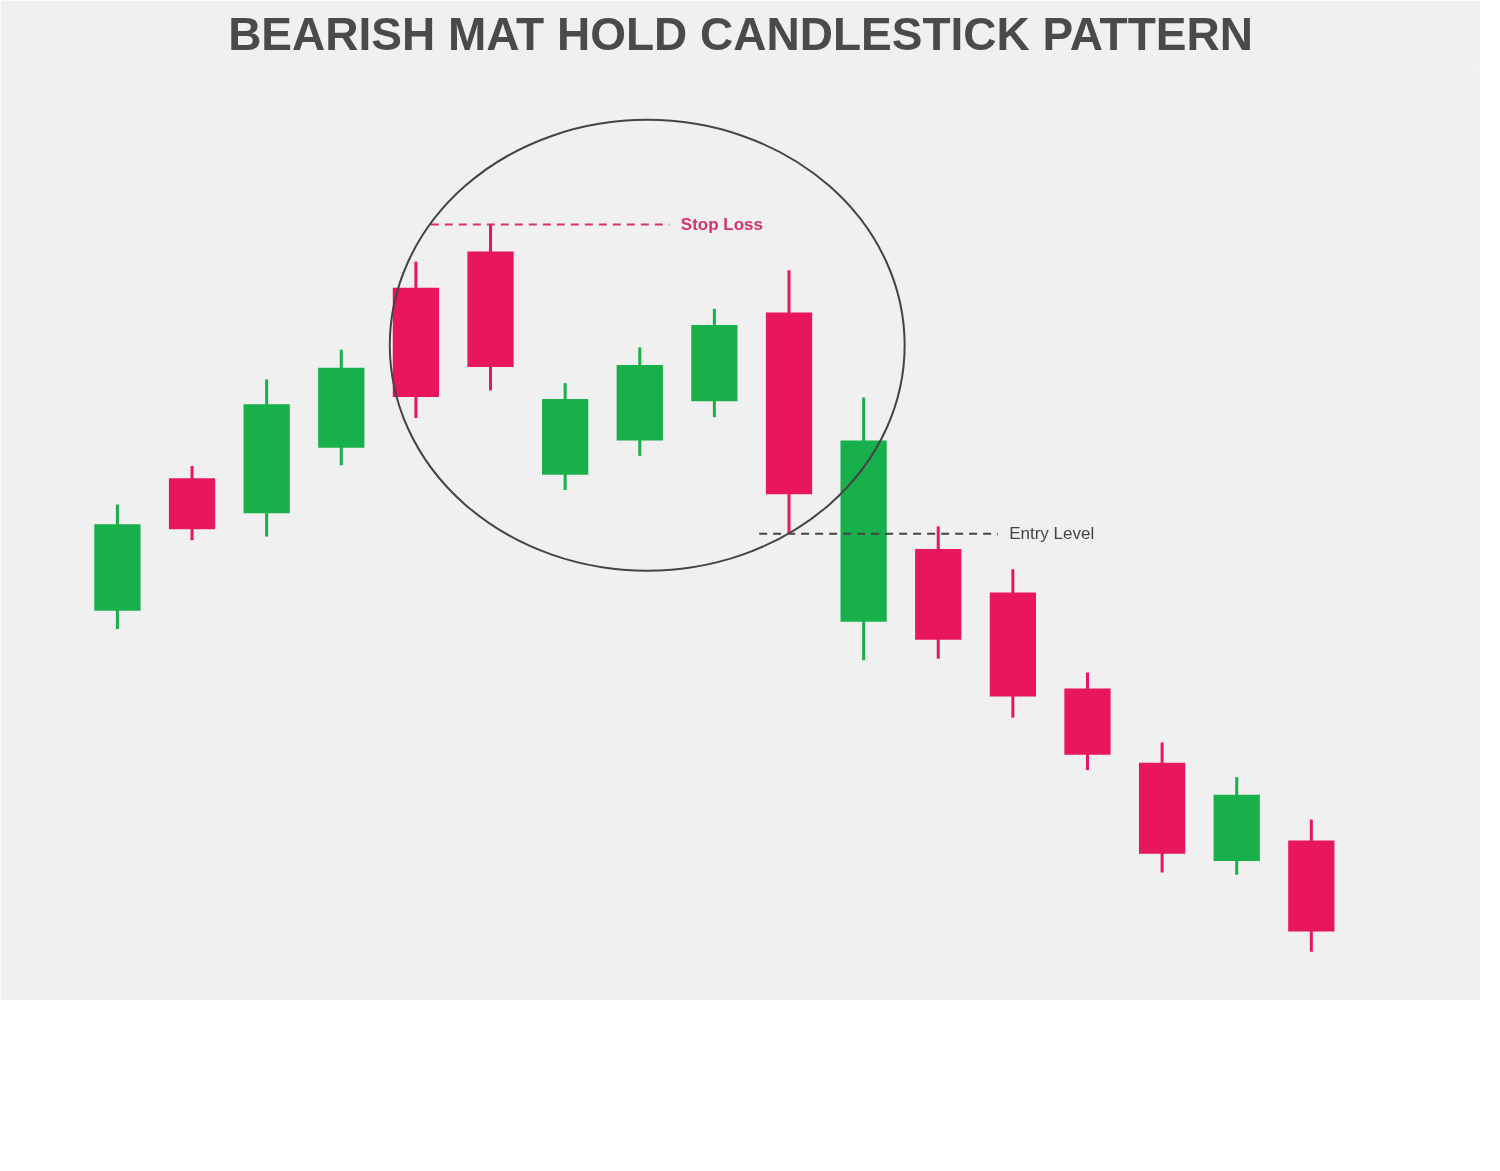 The height and width of the screenshot is (1171, 1500). What do you see at coordinates (740, 33) in the screenshot?
I see `chart-title: BEARISH MAT HOLD CANDLESTICK PATTERN` at bounding box center [740, 33].